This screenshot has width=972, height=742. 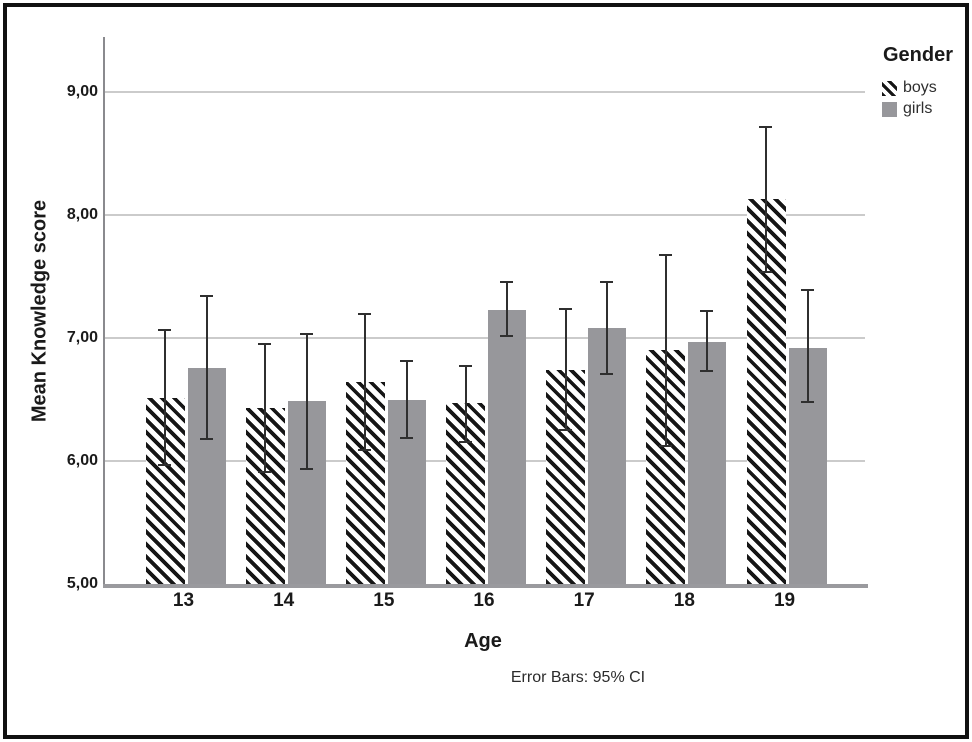 What do you see at coordinates (183, 600) in the screenshot?
I see `x-tick-label-13: 13` at bounding box center [183, 600].